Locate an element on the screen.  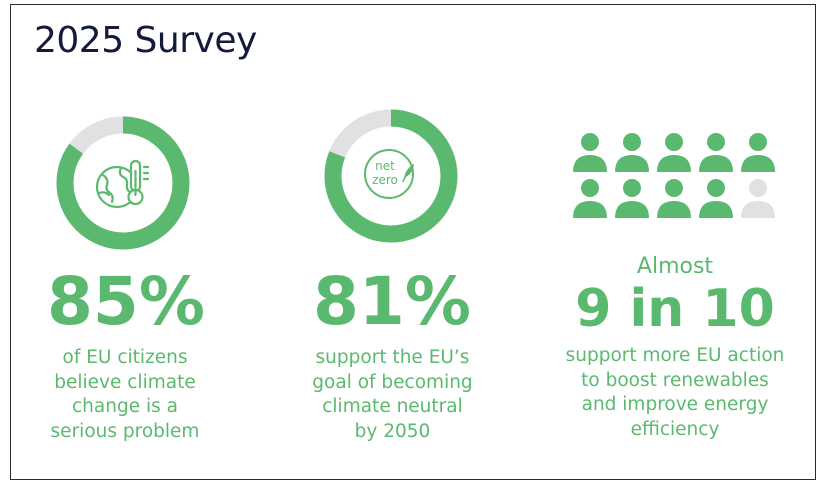
pictogram-people-grid is located at coordinates (674, 175).